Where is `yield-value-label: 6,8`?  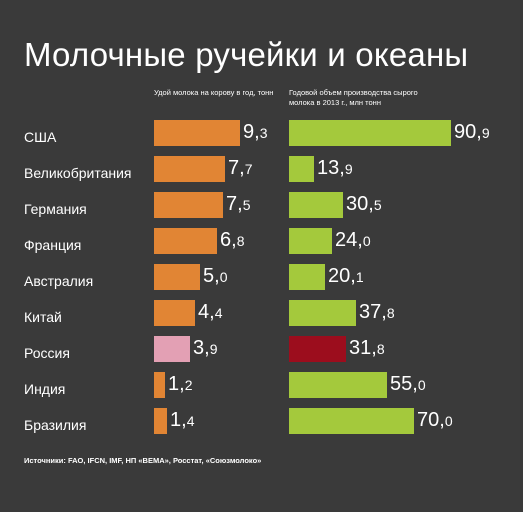 yield-value-label: 6,8 is located at coordinates (232, 240).